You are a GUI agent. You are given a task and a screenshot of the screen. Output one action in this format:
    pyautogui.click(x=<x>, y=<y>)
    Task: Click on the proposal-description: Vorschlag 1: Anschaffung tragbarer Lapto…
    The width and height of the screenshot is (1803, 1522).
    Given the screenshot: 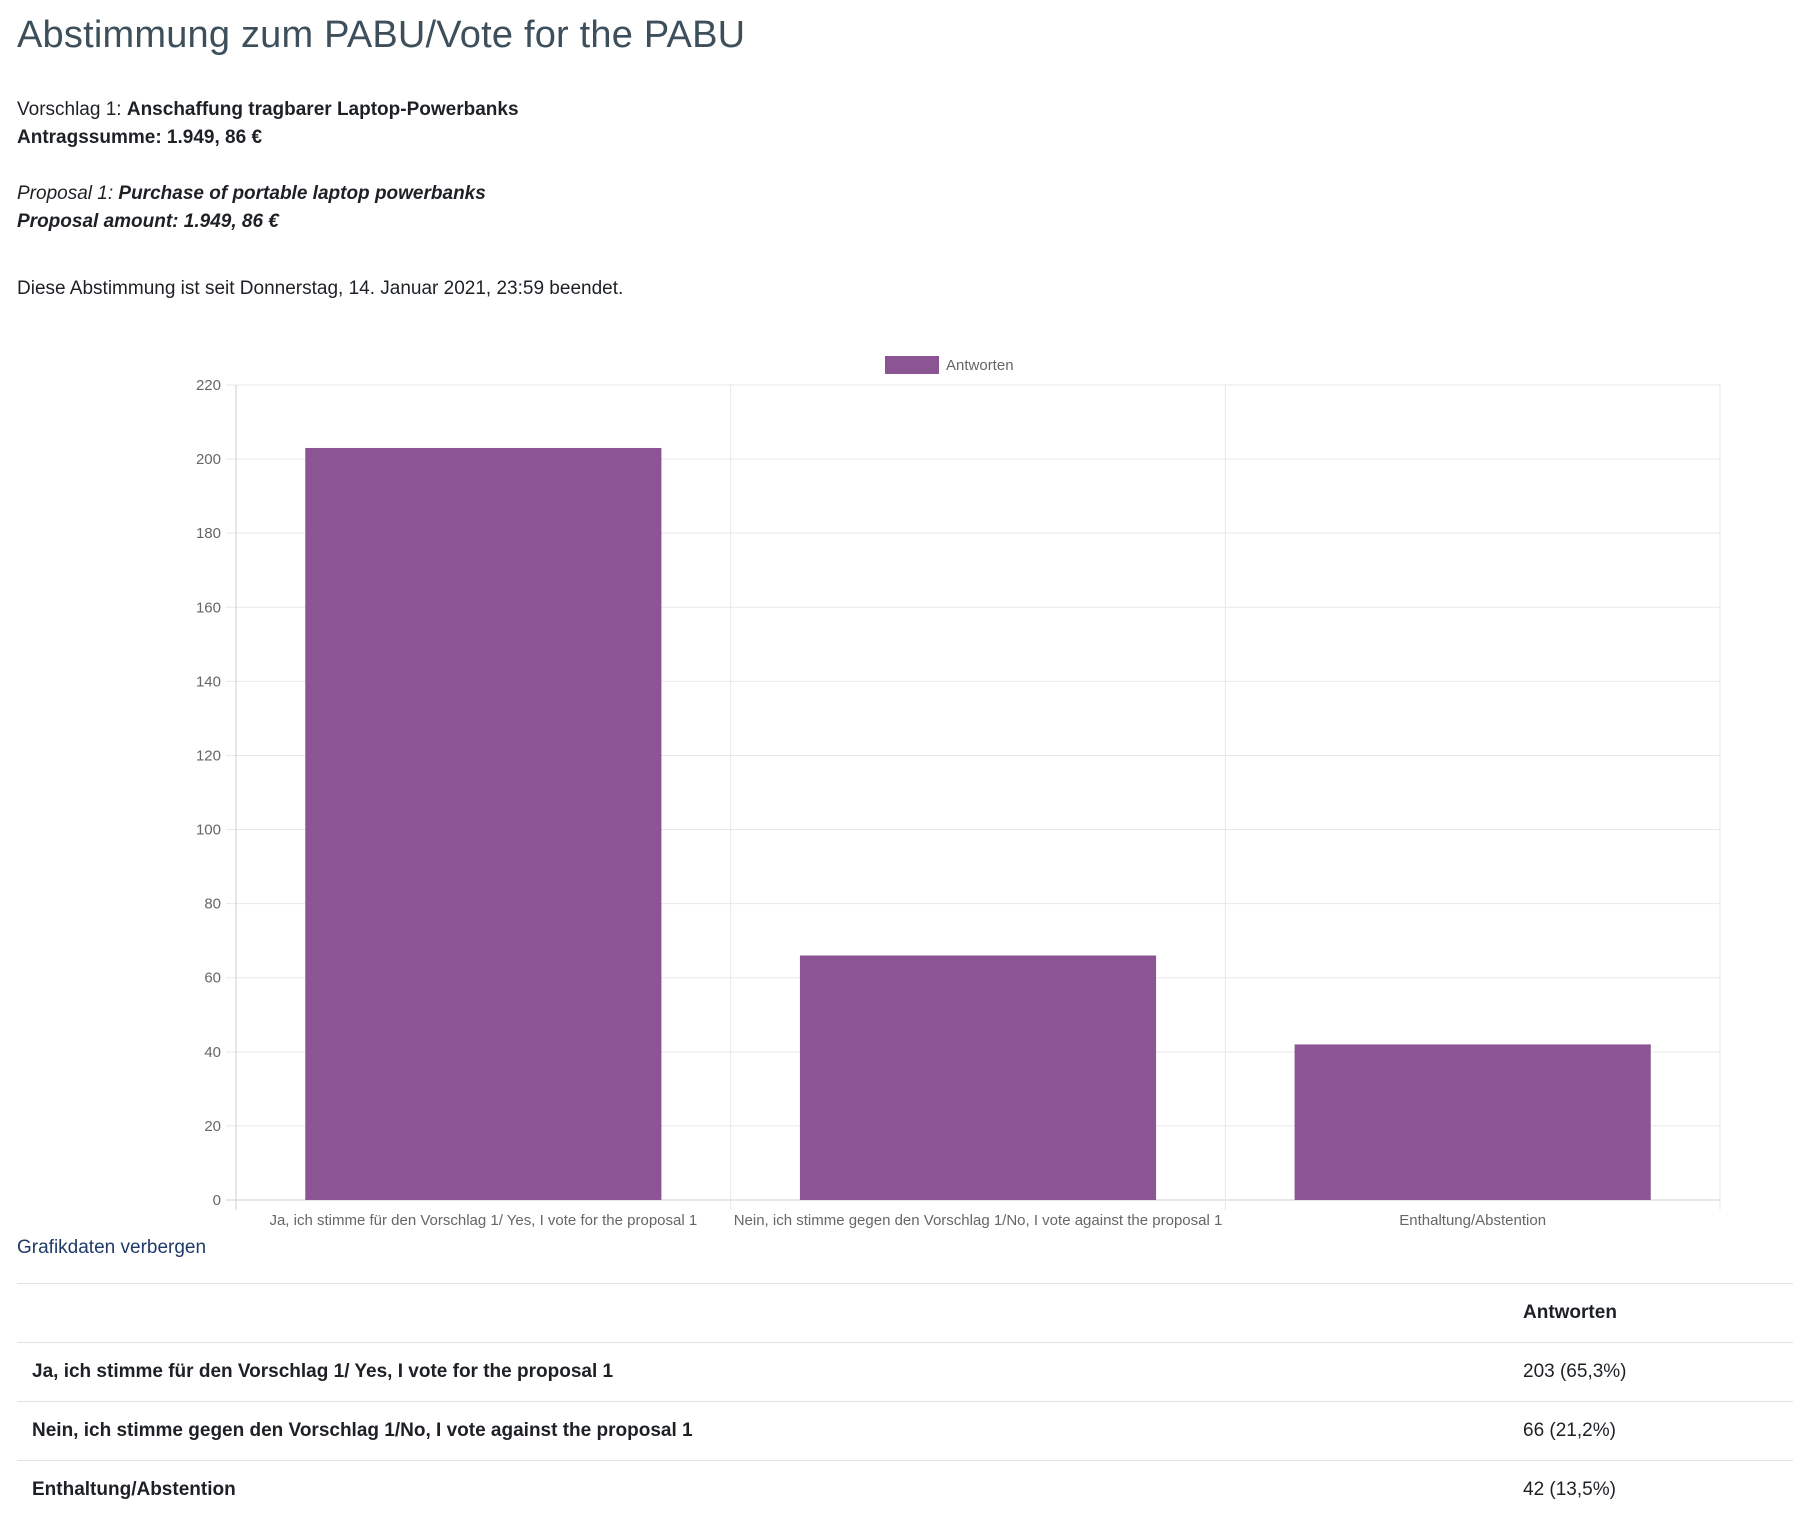 What is the action you would take?
    pyautogui.click(x=867, y=166)
    